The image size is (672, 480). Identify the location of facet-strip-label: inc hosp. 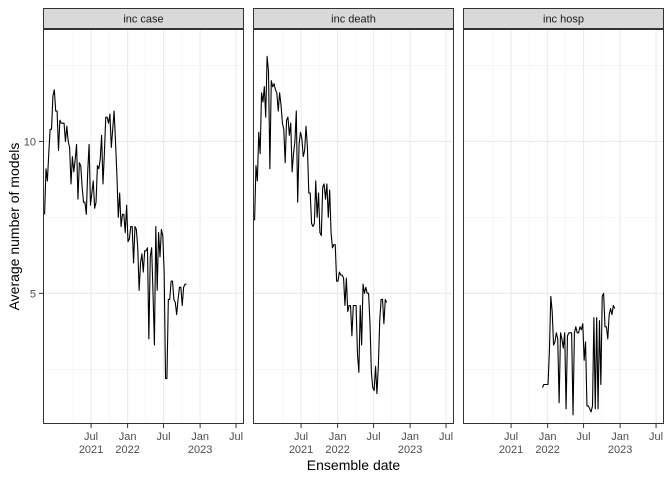
(563, 20).